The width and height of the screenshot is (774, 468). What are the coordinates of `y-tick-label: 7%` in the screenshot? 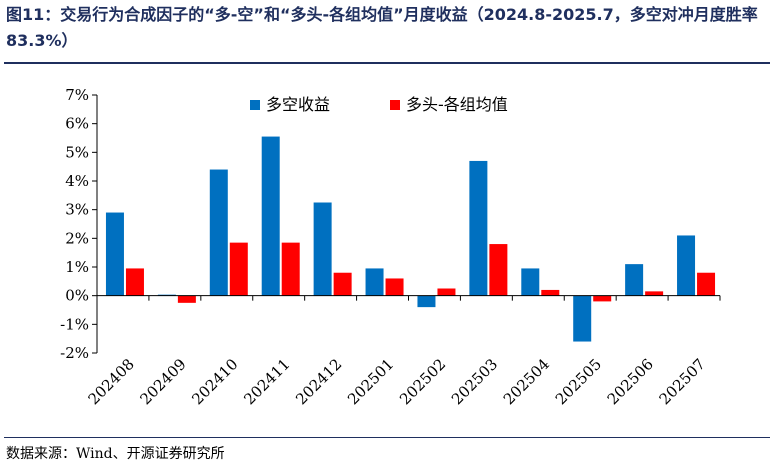 It's located at (77, 95).